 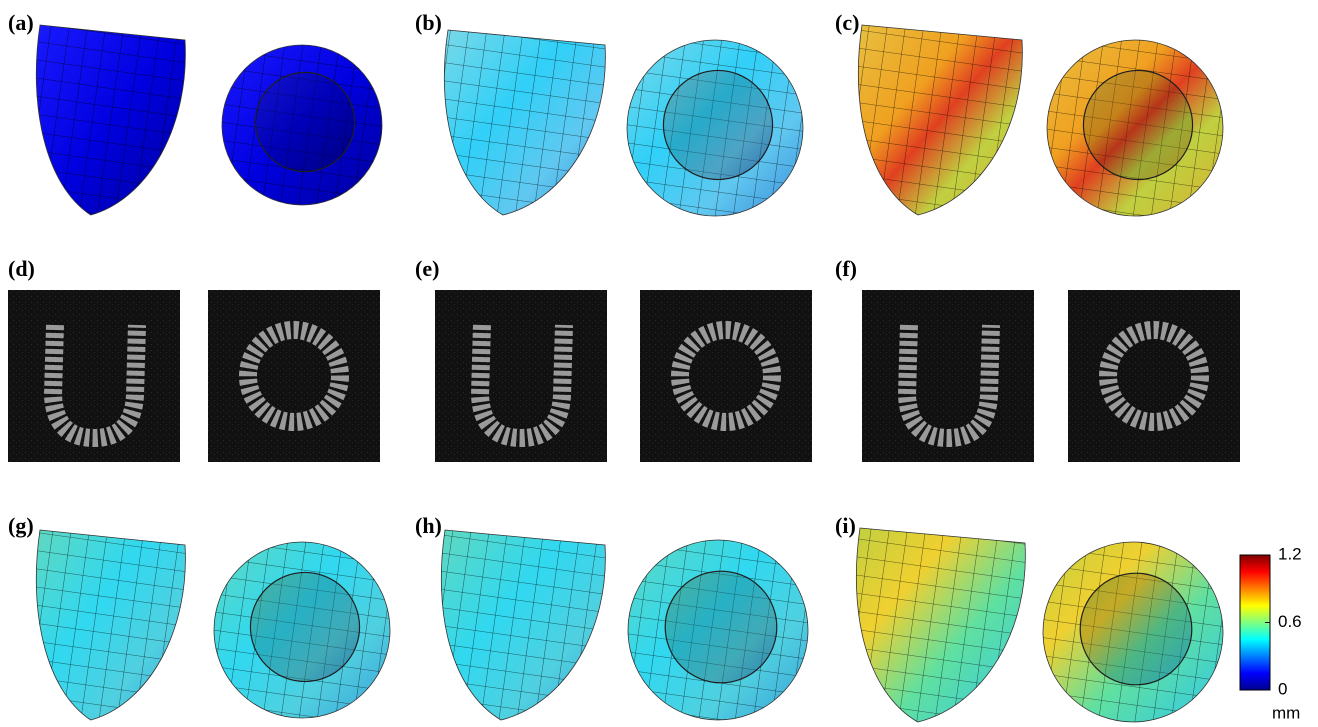 I want to click on panel-label: (g), so click(x=21, y=525).